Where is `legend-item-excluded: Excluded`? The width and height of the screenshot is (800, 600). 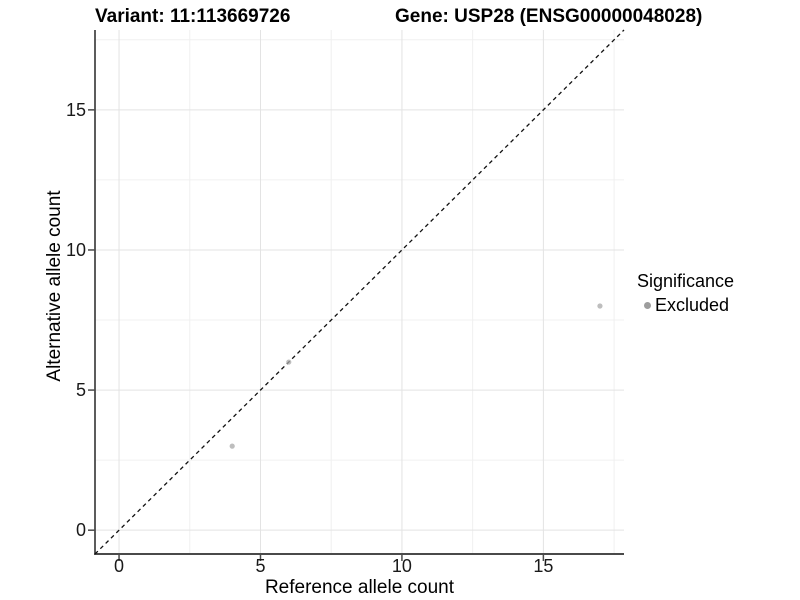 legend-item-excluded: Excluded is located at coordinates (685, 305).